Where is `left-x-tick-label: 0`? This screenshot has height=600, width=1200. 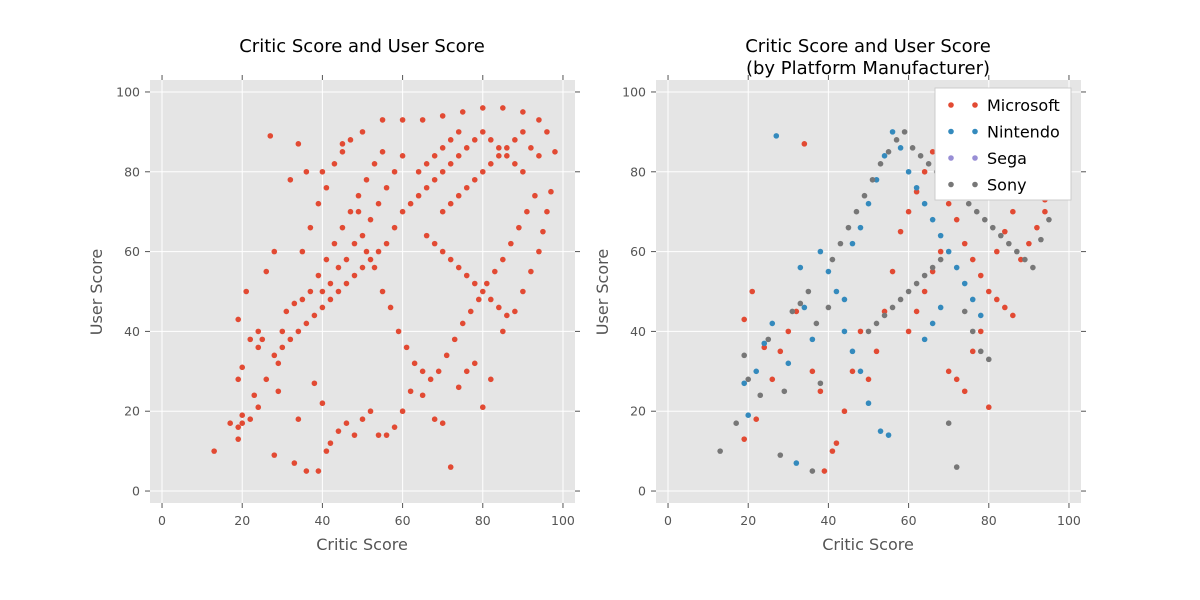 left-x-tick-label: 0 is located at coordinates (162, 520).